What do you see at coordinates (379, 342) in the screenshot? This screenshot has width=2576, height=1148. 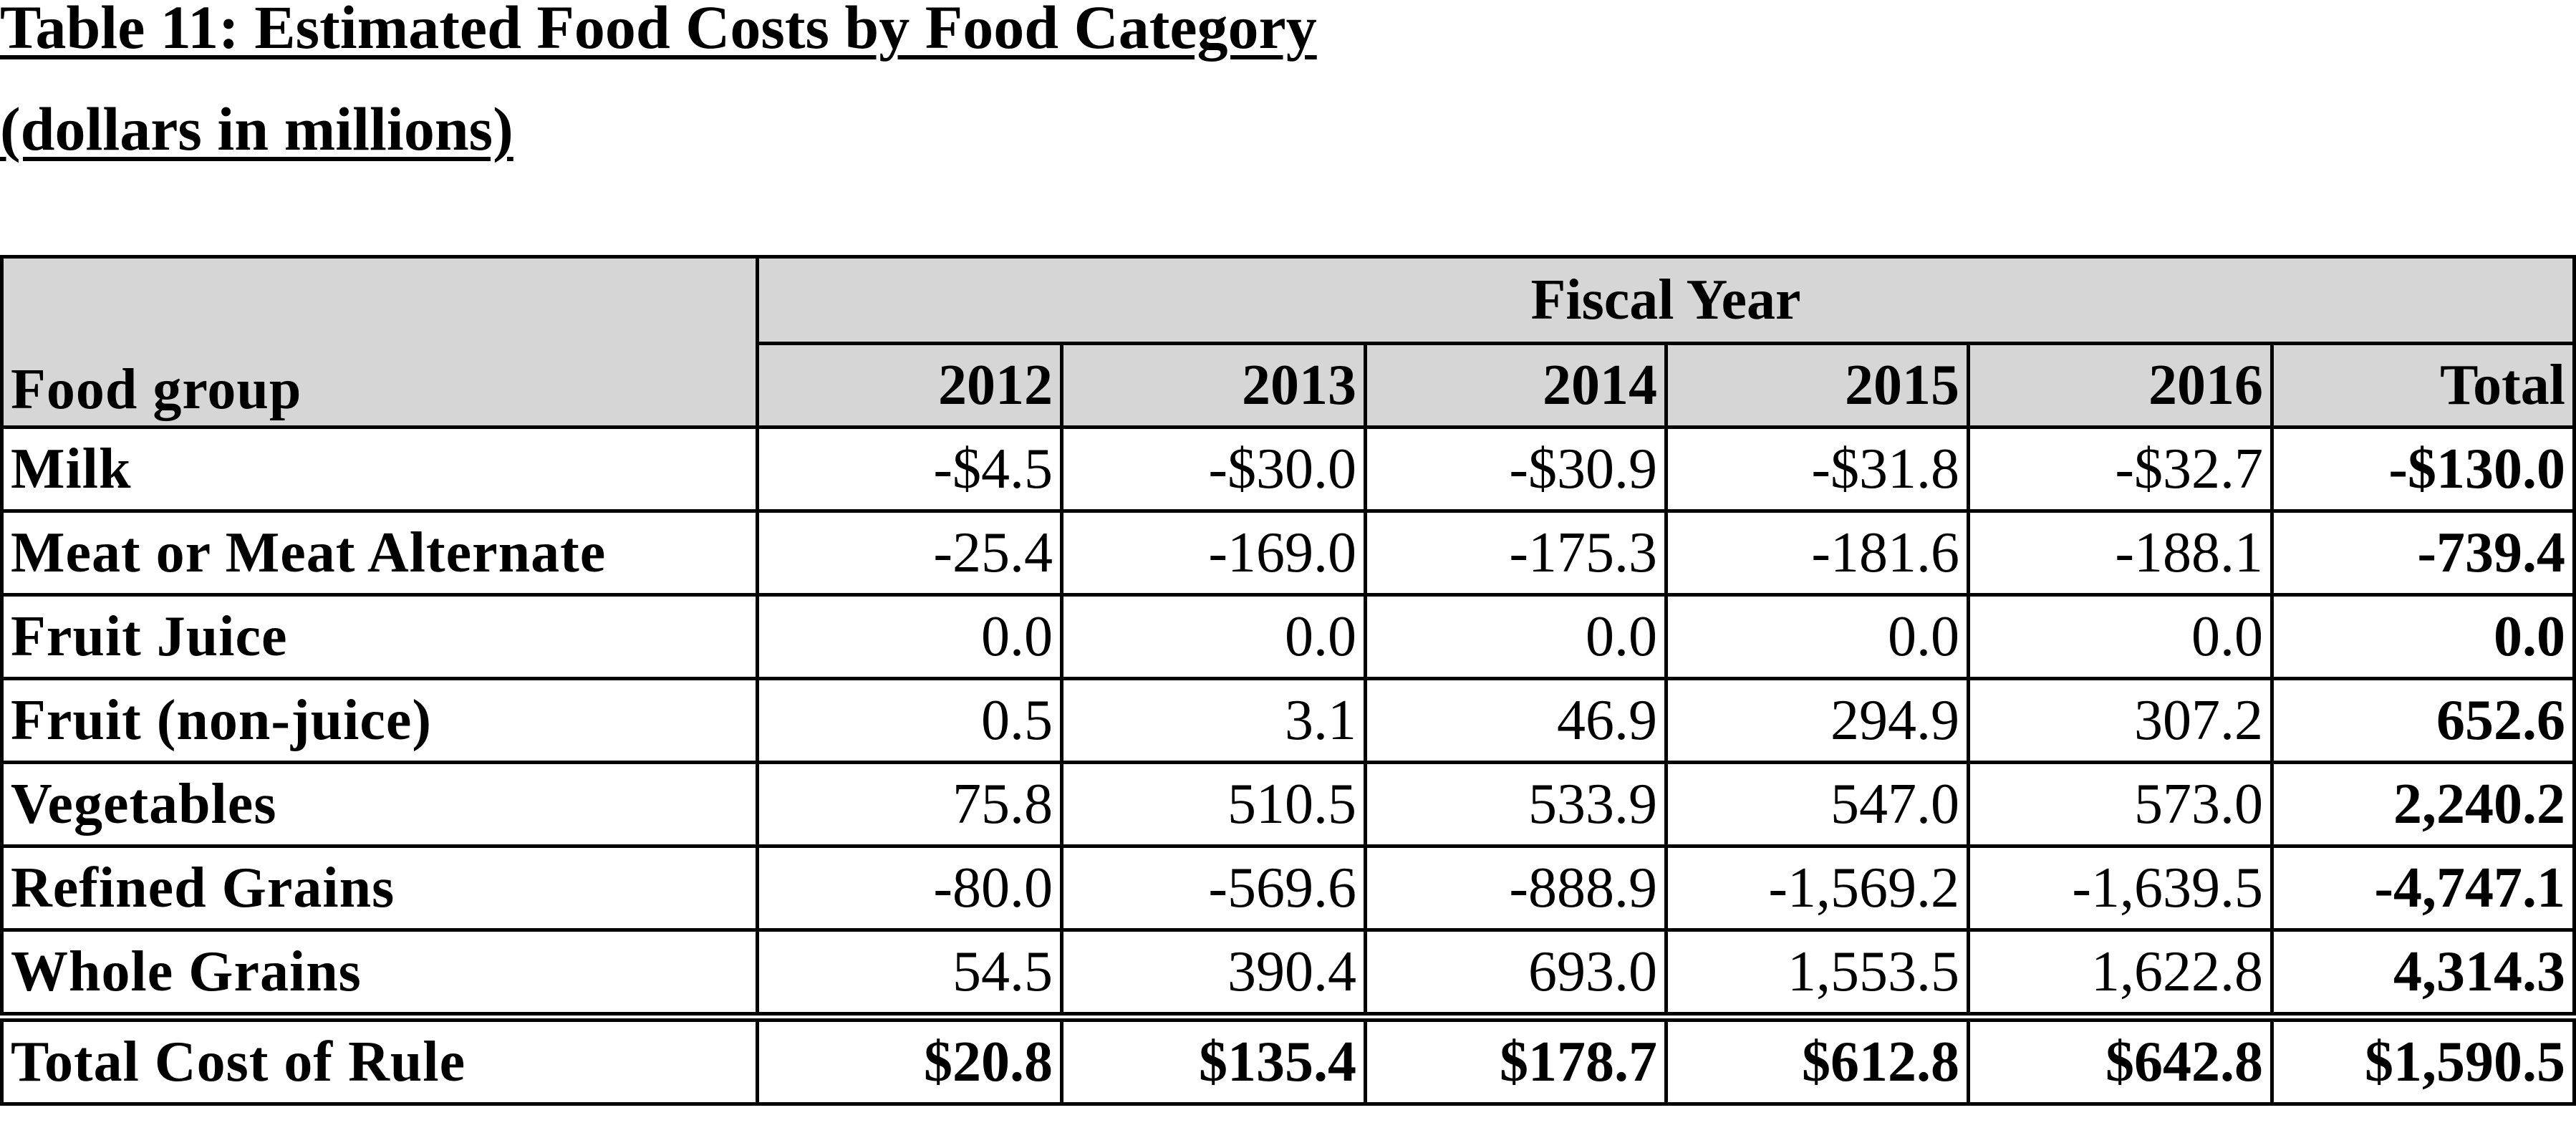 I see `column-header: Food group` at bounding box center [379, 342].